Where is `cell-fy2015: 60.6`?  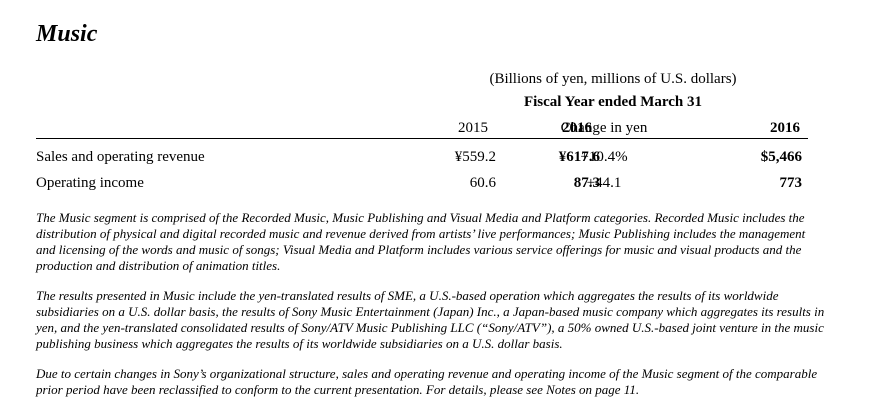 cell-fy2015: 60.6 is located at coordinates (482, 183).